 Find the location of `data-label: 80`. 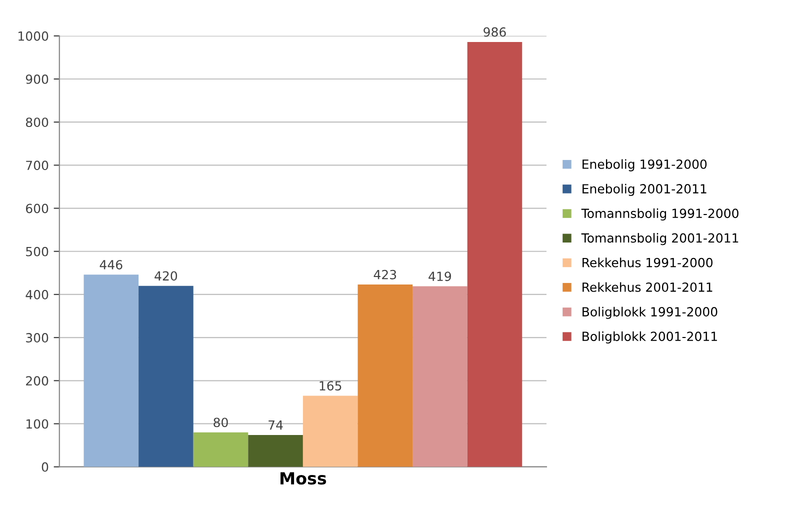

data-label: 80 is located at coordinates (221, 423).